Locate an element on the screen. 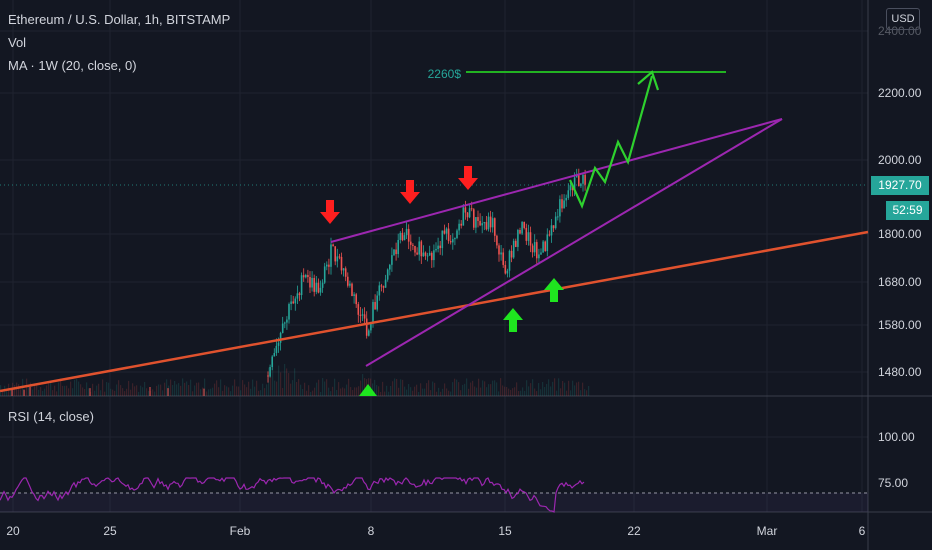 The height and width of the screenshot is (550, 932). currency-button: USD is located at coordinates (903, 19).